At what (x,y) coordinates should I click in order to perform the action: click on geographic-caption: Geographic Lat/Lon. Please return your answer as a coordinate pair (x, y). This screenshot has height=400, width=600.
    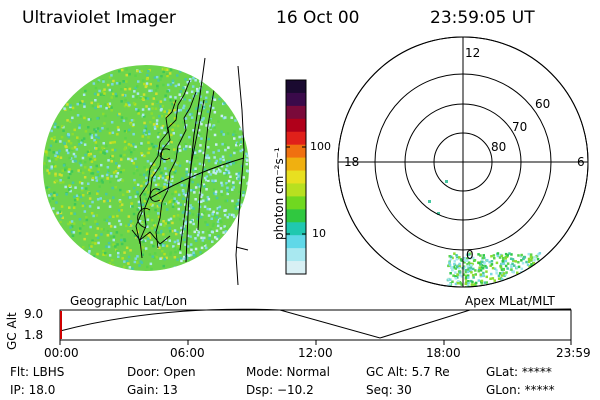
    Looking at the image, I should click on (129, 301).